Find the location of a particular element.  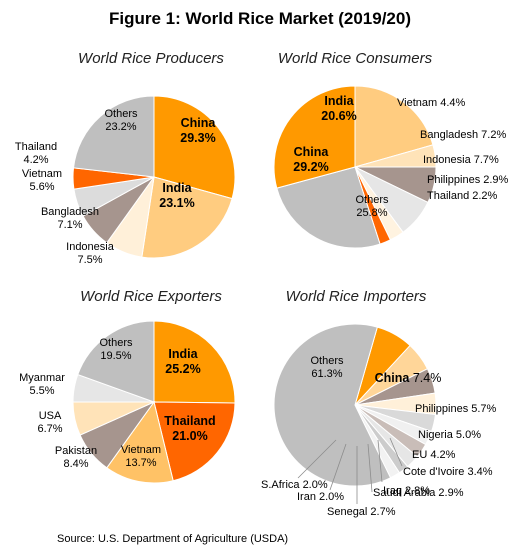

data-label-usa: USA 6.7% is located at coordinates (49, 422).